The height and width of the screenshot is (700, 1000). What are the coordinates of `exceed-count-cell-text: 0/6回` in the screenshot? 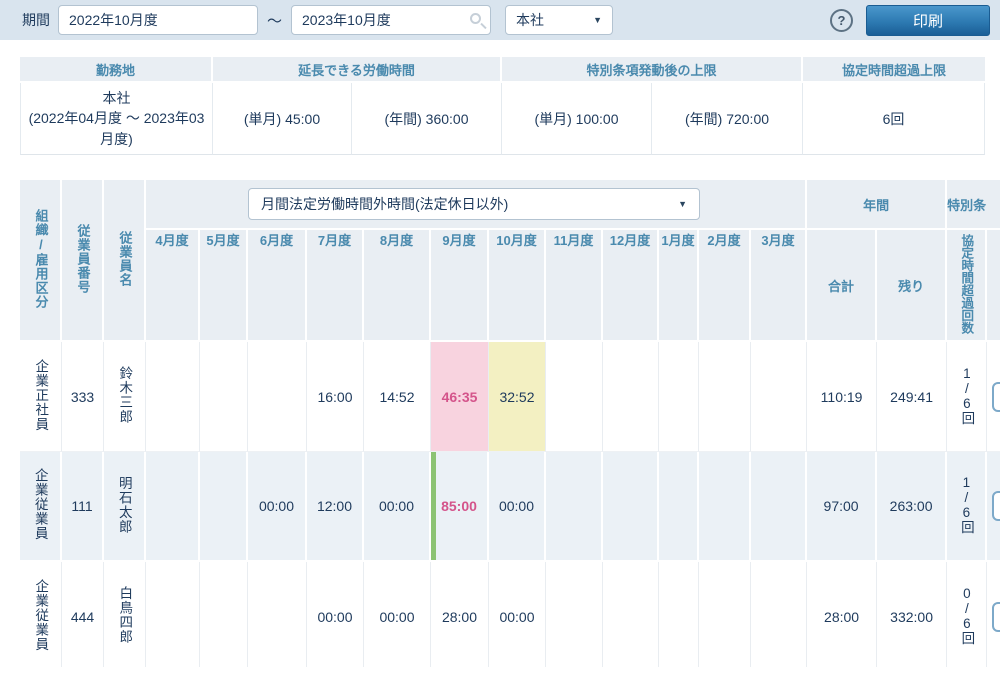 It's located at (967, 615).